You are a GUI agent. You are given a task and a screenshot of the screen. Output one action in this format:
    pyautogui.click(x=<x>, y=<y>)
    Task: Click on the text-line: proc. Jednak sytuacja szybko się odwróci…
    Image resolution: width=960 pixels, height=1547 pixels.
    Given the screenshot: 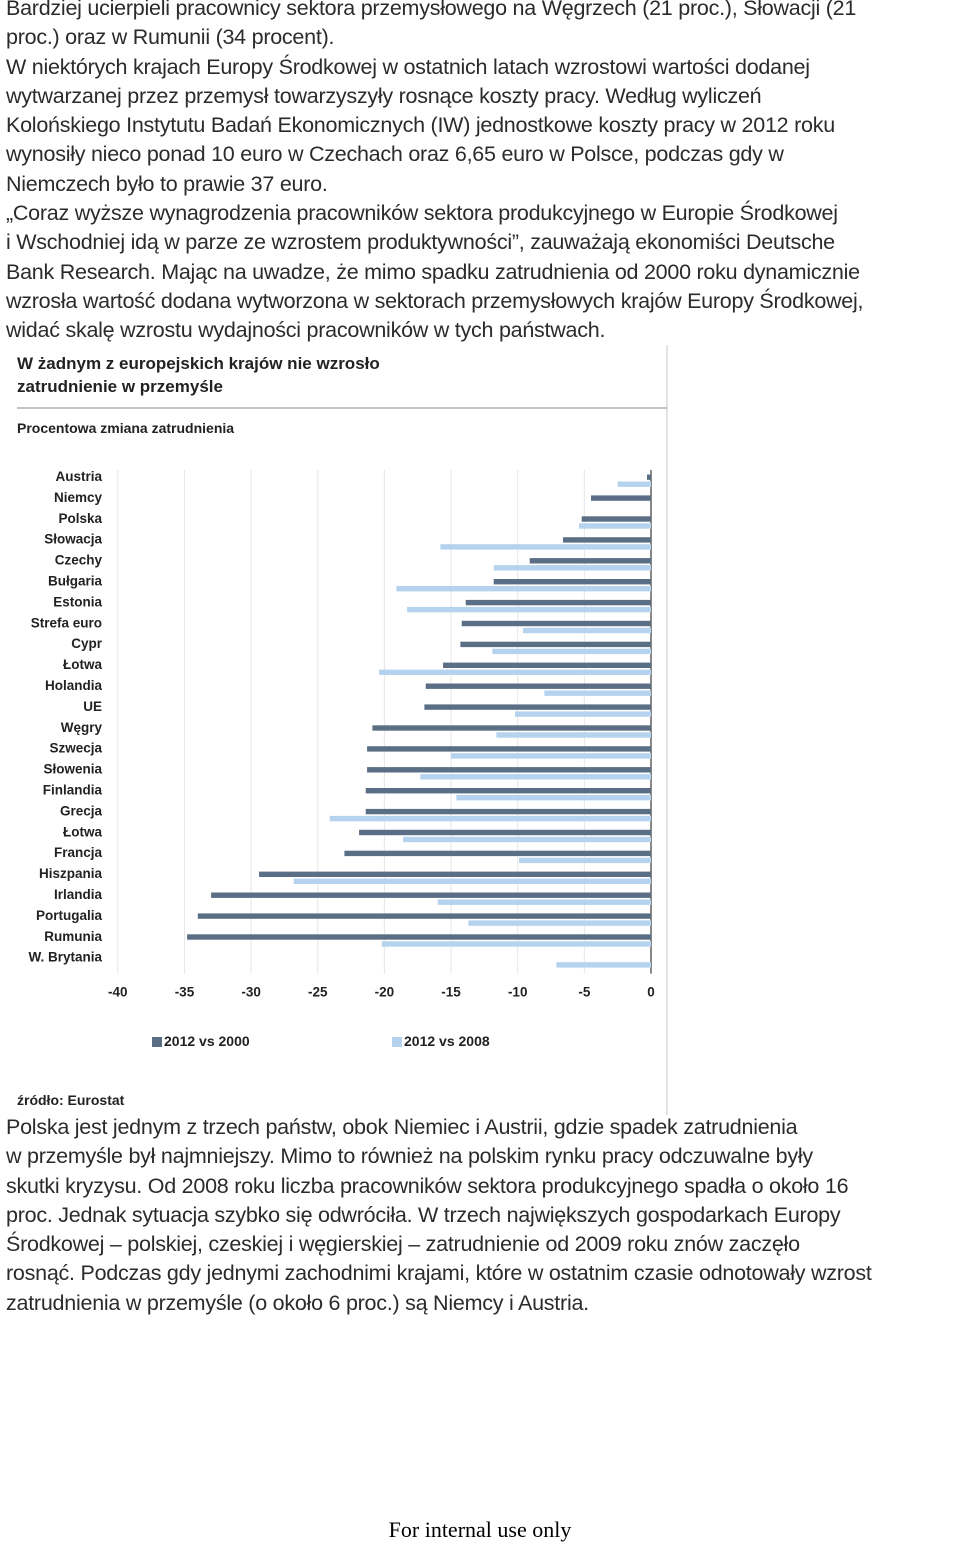 What is the action you would take?
    pyautogui.click(x=423, y=1214)
    